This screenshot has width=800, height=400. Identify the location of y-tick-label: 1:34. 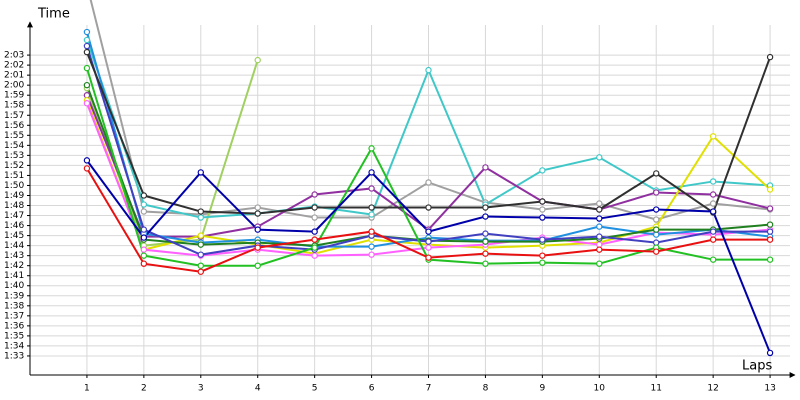
(14, 346).